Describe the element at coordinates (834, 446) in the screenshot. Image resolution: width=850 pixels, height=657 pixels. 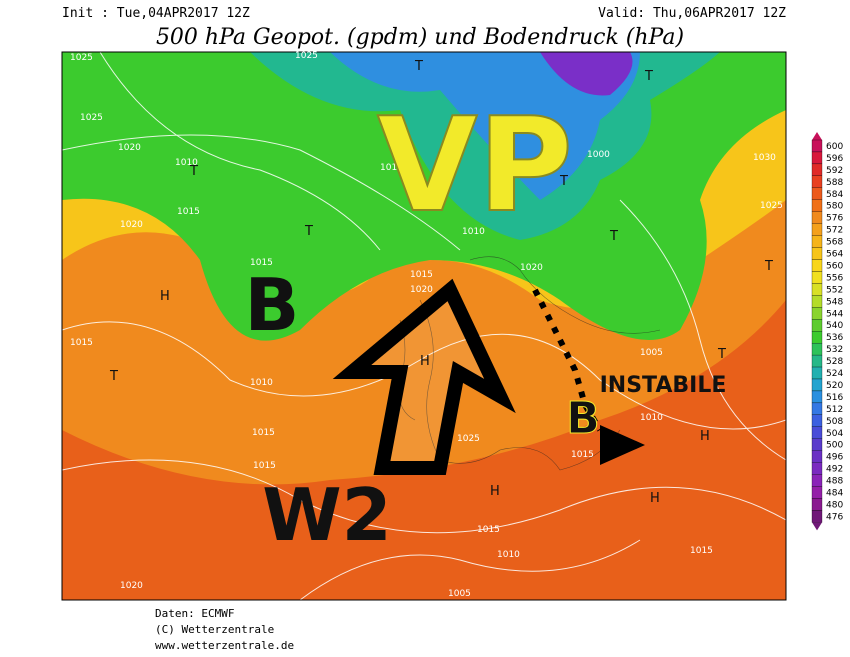
I see `legend-label: 500` at that location.